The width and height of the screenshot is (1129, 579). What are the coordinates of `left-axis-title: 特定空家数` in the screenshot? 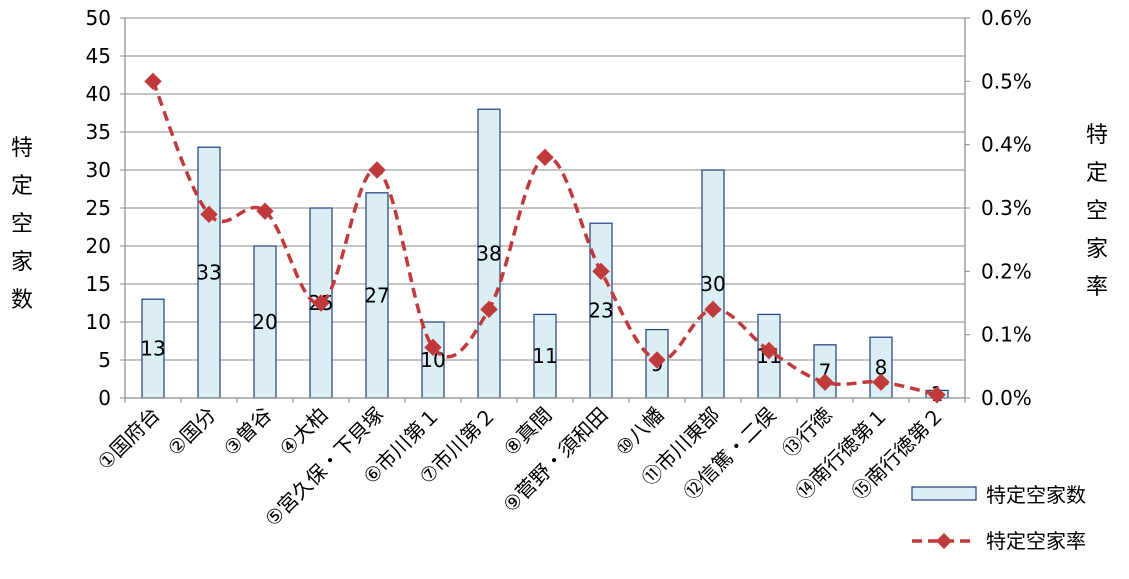 It's located at (22, 224).